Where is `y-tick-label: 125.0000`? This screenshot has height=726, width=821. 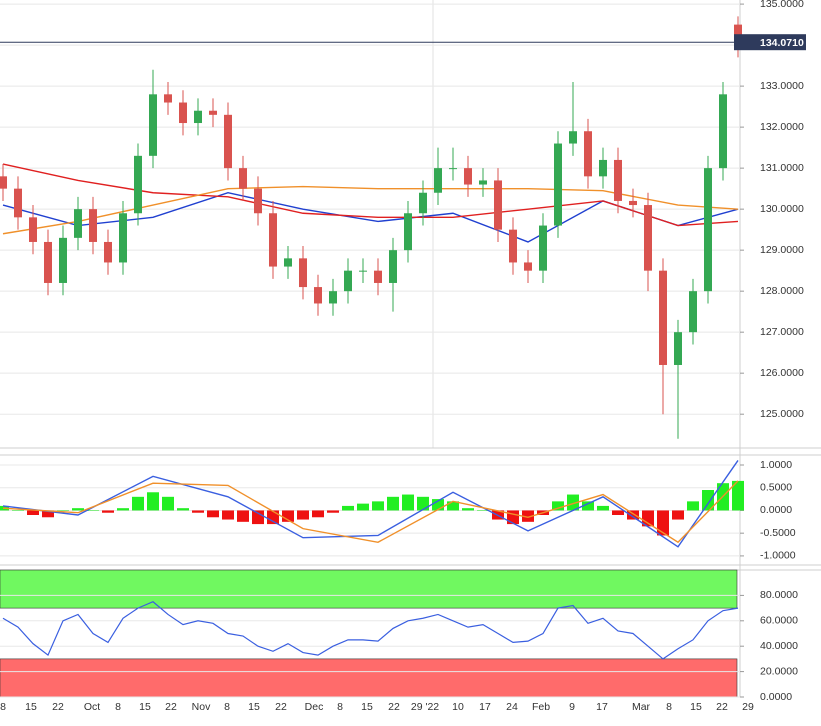
y-tick-label: 125.0000 is located at coordinates (782, 414).